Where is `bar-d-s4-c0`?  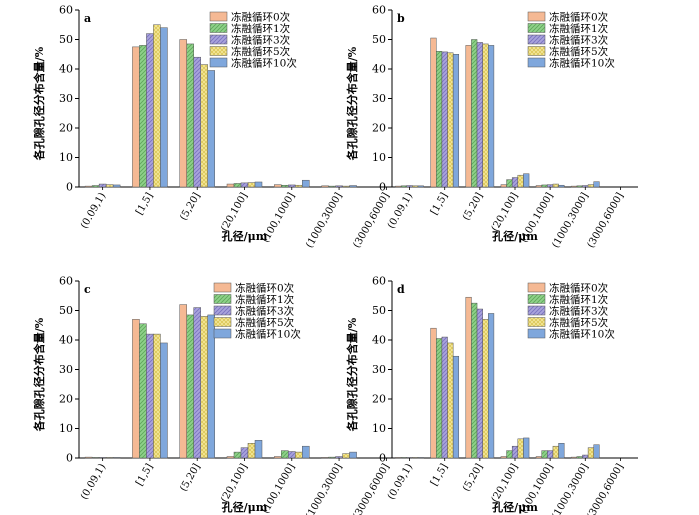
bar-d-s4-c0 is located at coordinates (420, 458).